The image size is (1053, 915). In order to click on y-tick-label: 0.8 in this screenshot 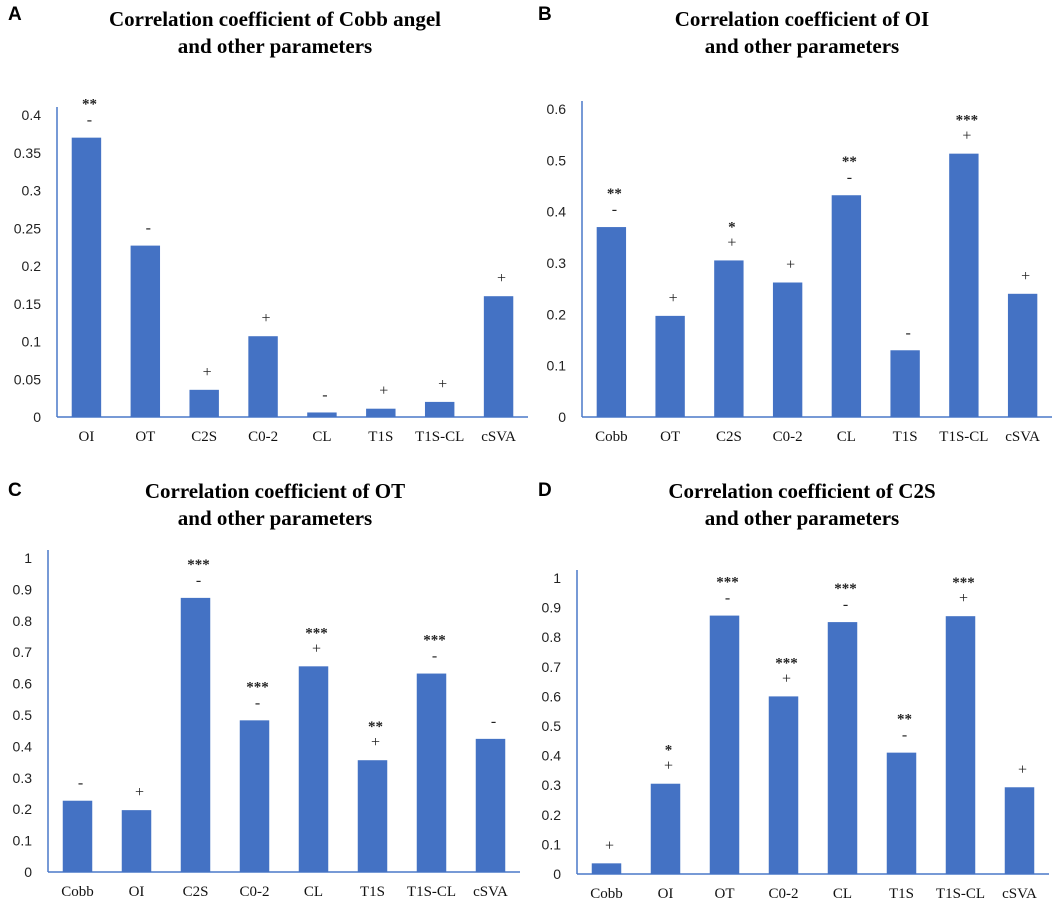, I will do `click(23, 621)`.